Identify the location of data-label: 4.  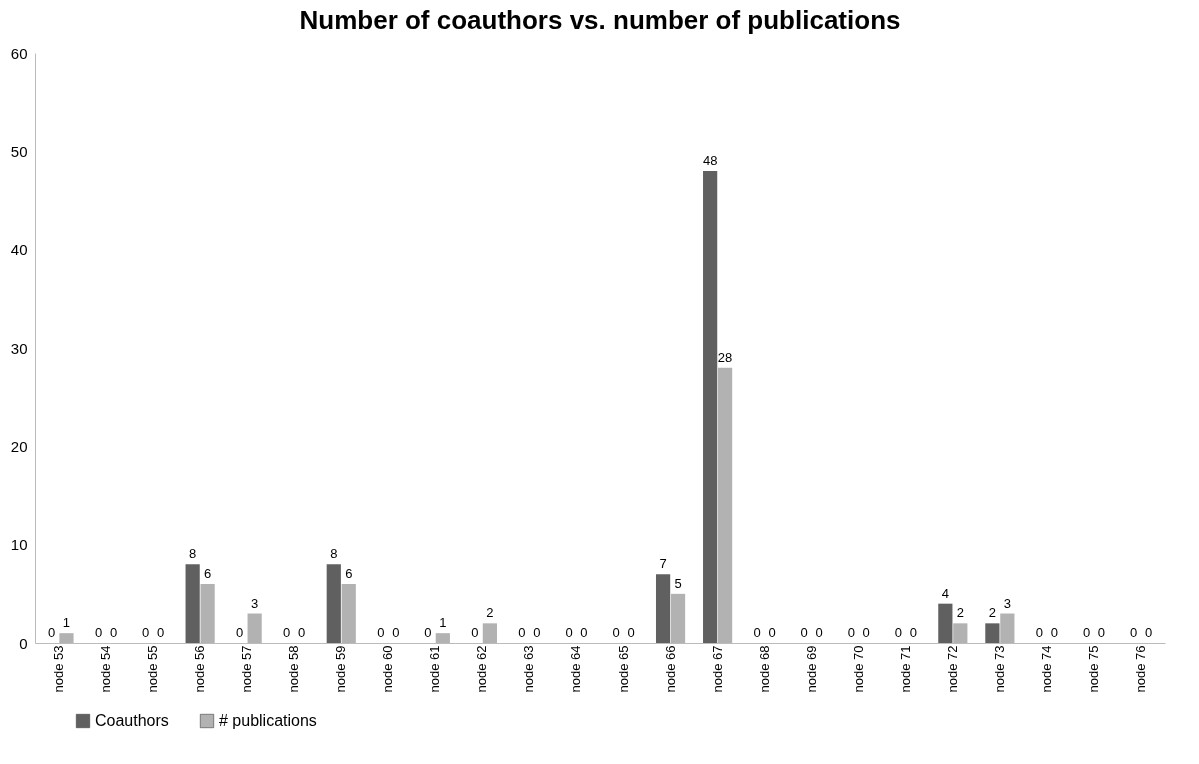
(945, 593).